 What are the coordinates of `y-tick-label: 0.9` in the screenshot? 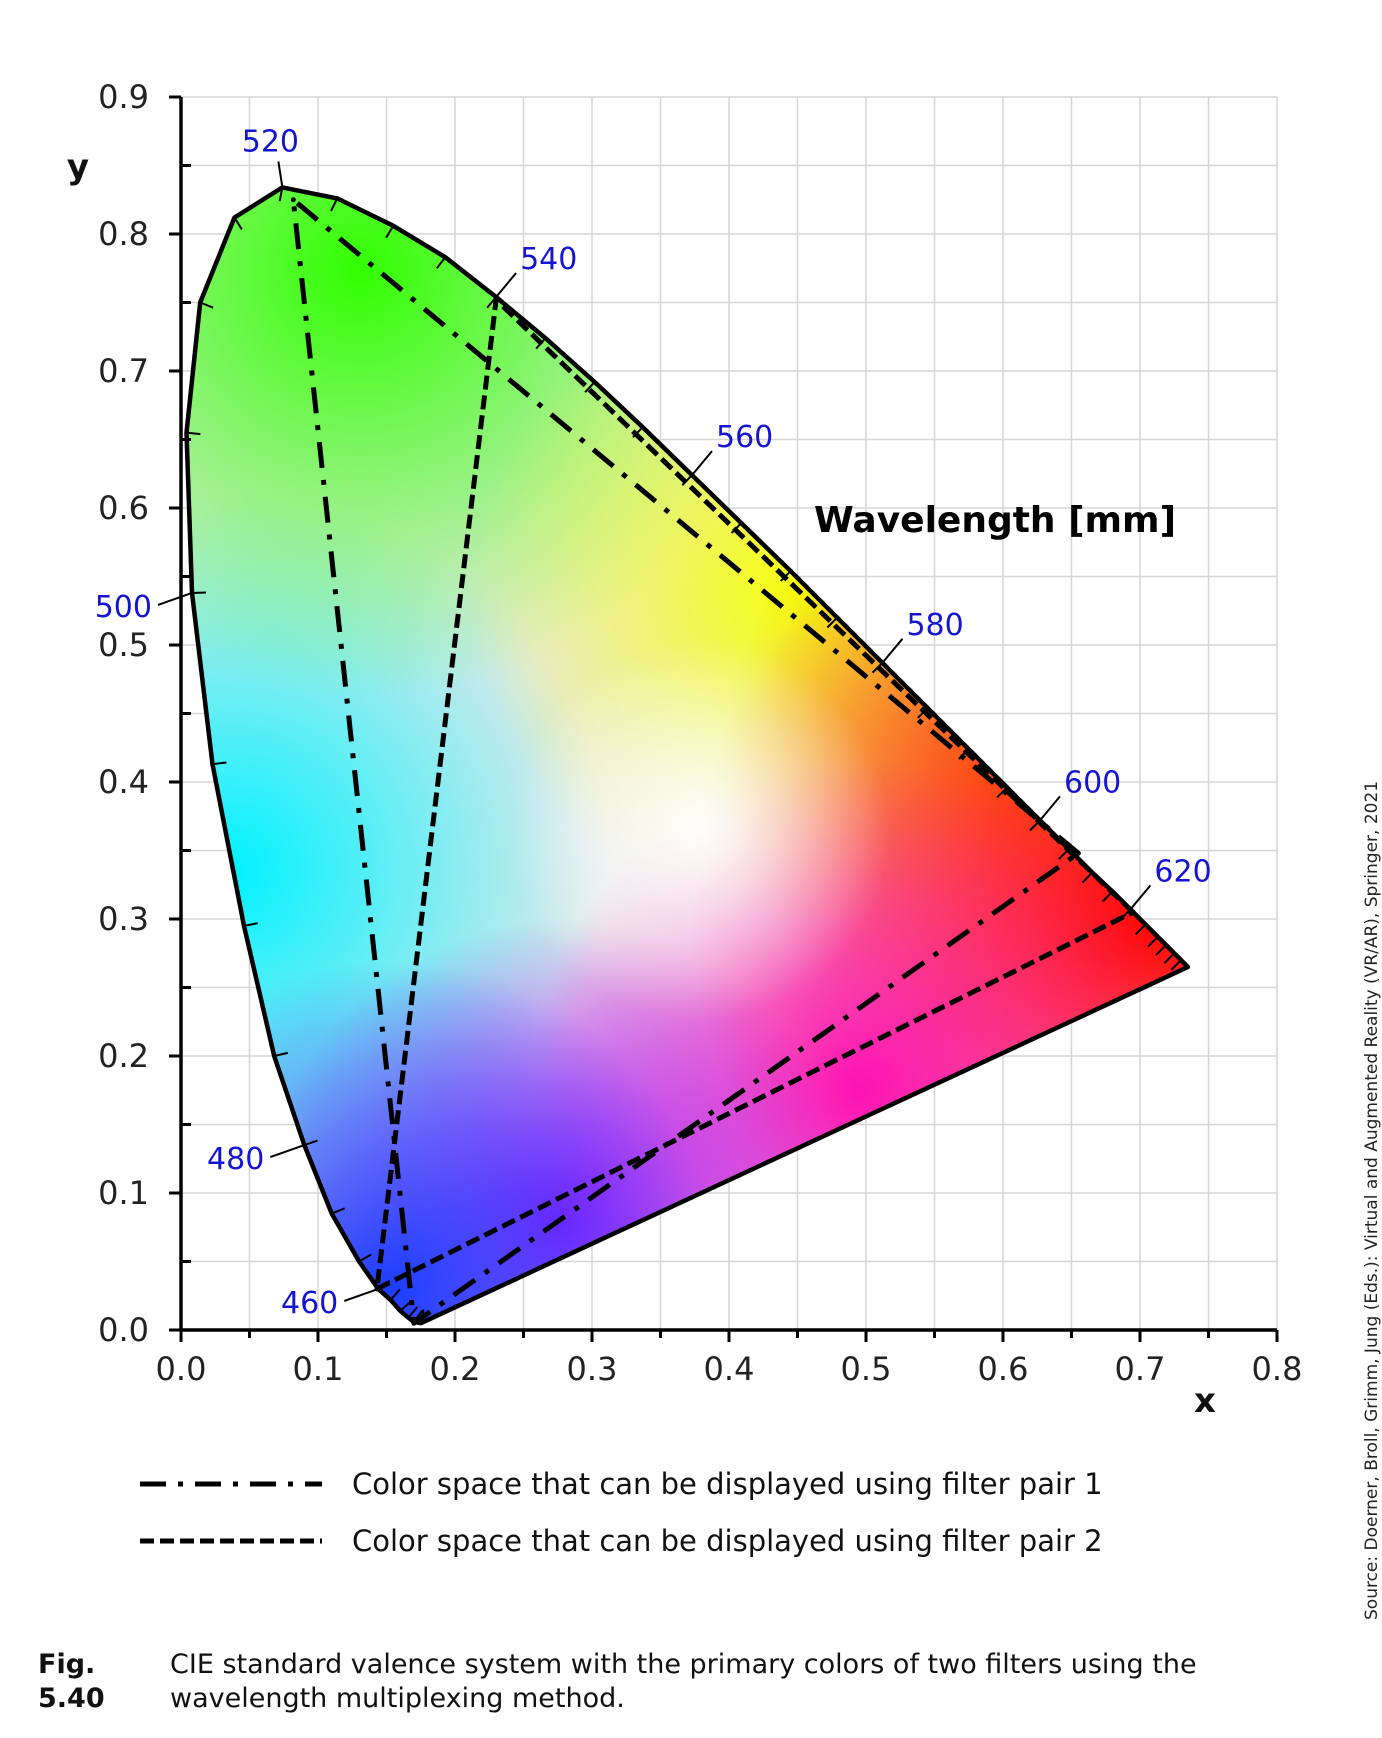 It's located at (123, 97).